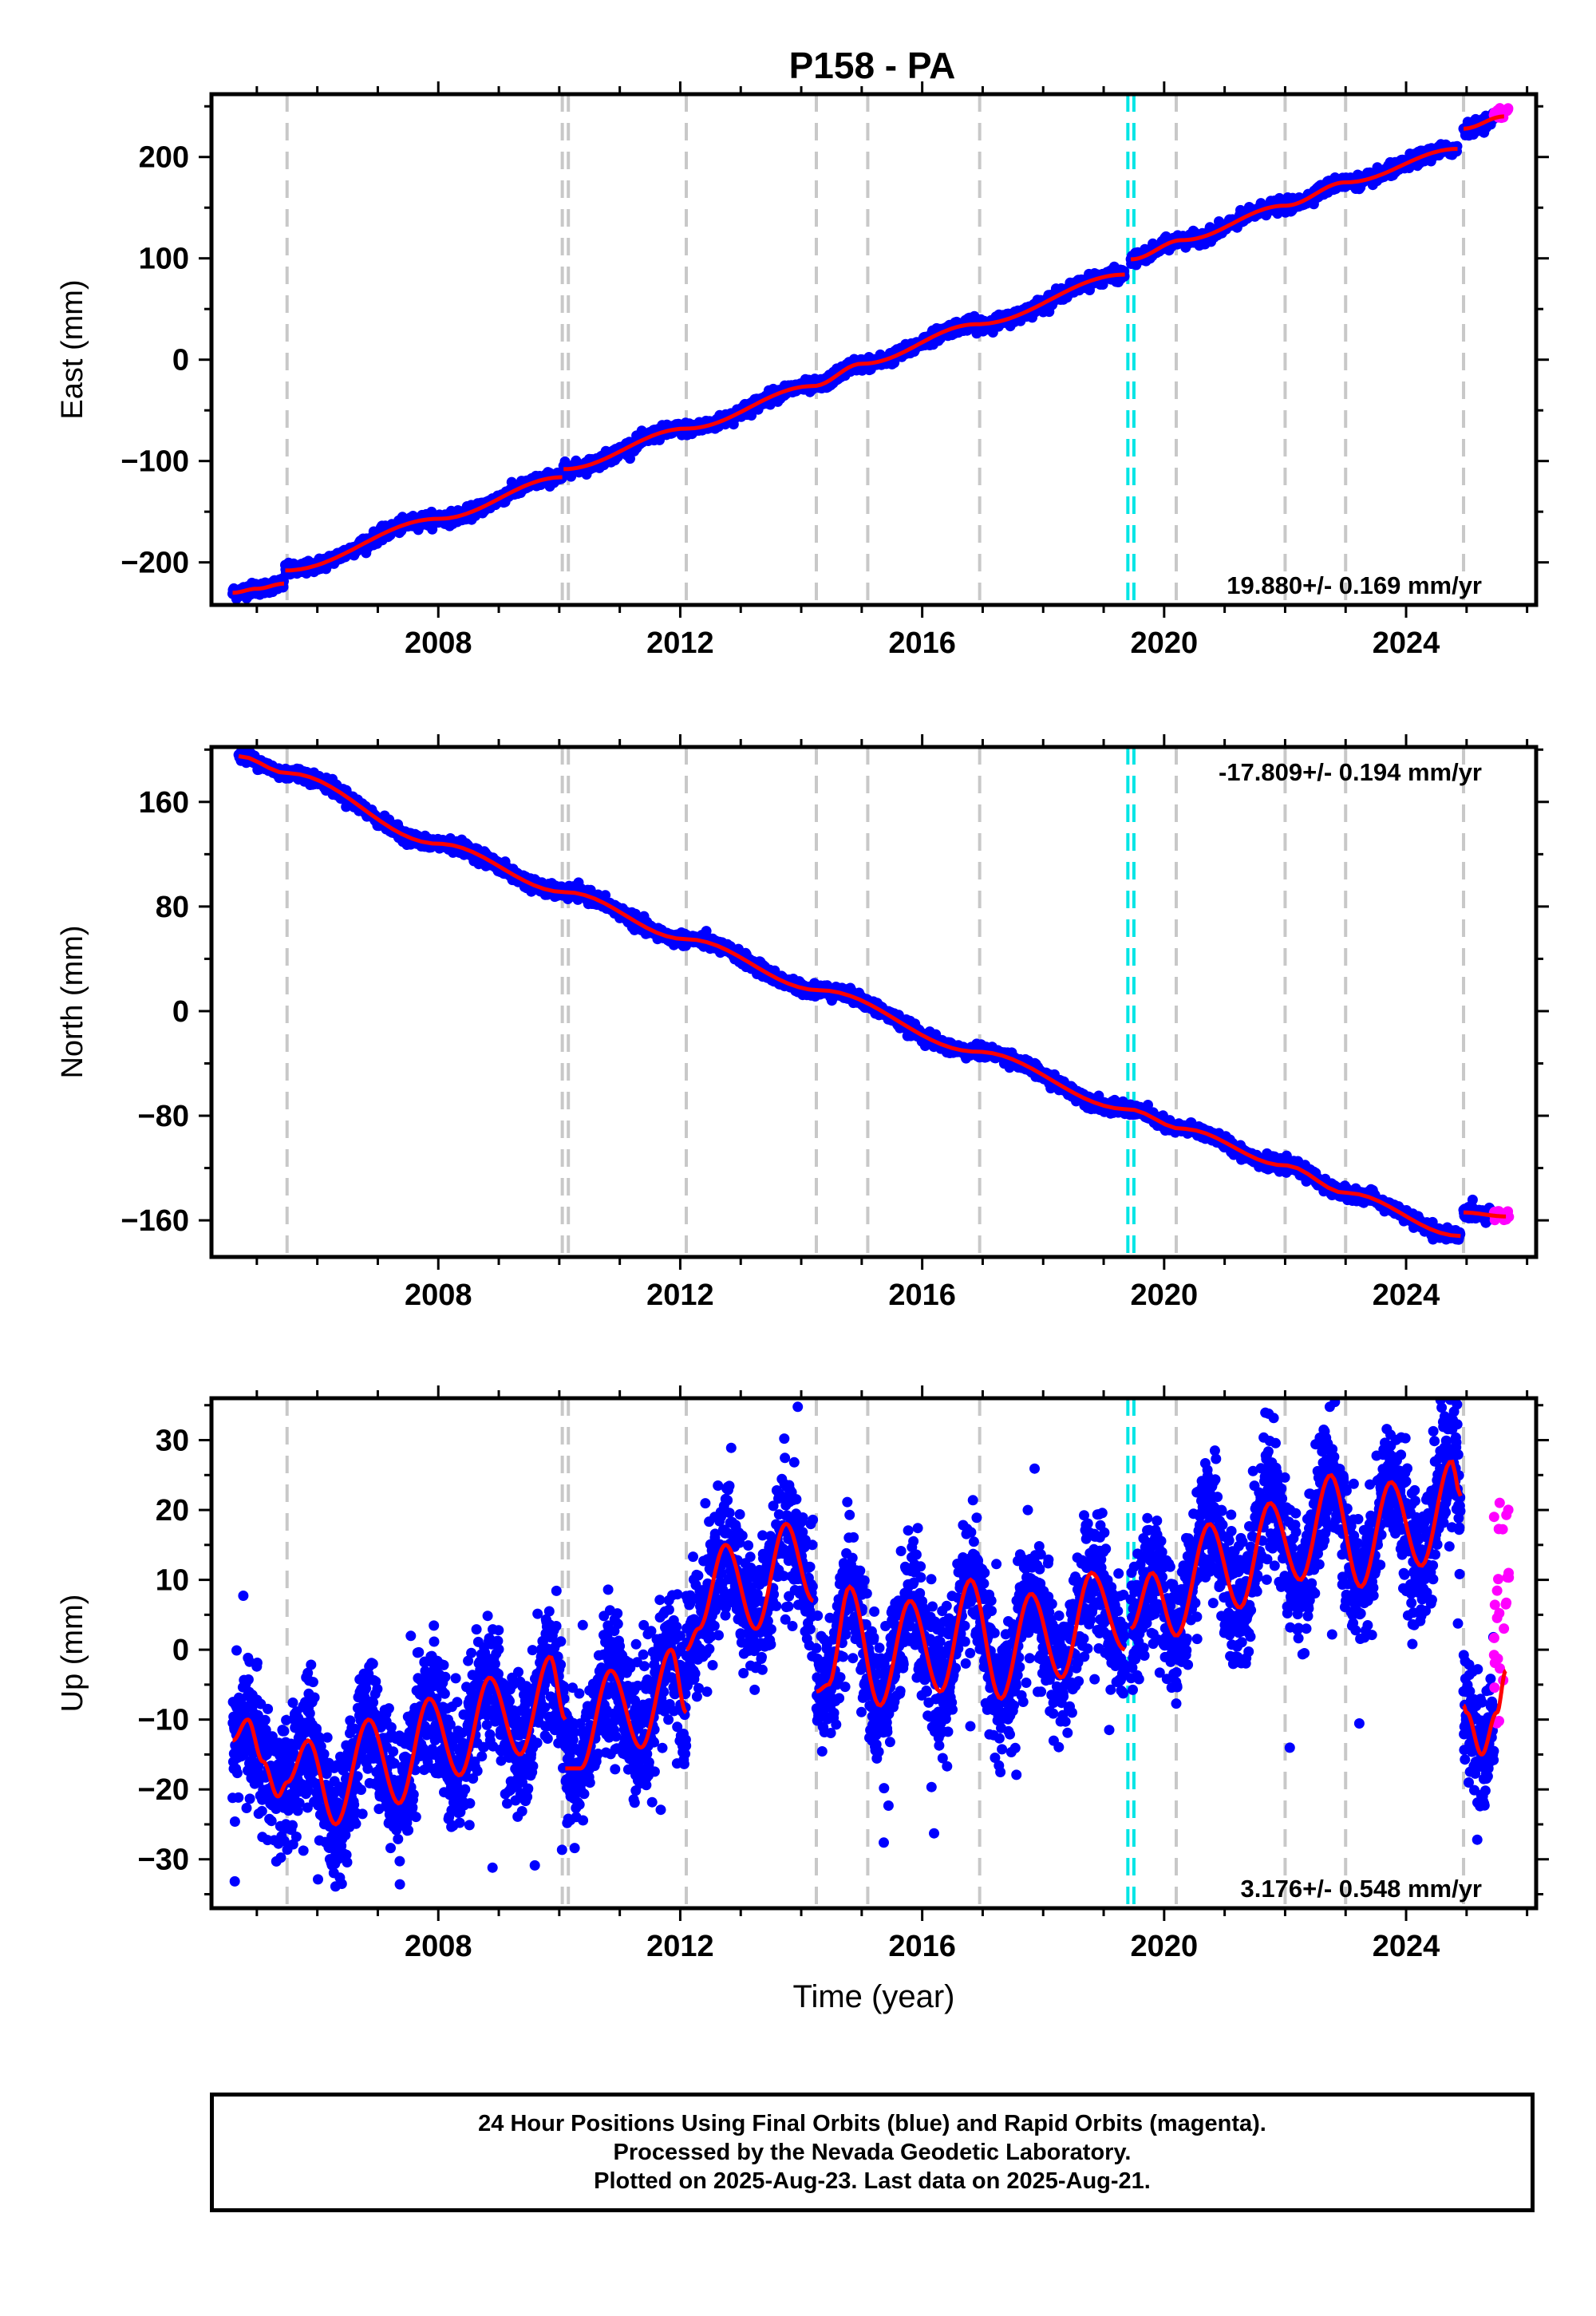 The image size is (1596, 2316). I want to click on y-tick-label: 0, so click(180, 360).